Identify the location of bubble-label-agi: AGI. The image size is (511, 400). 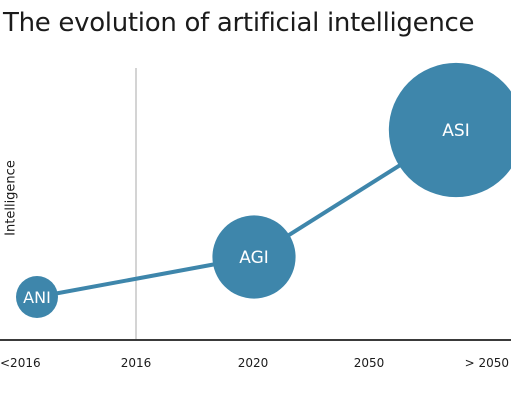
(254, 258).